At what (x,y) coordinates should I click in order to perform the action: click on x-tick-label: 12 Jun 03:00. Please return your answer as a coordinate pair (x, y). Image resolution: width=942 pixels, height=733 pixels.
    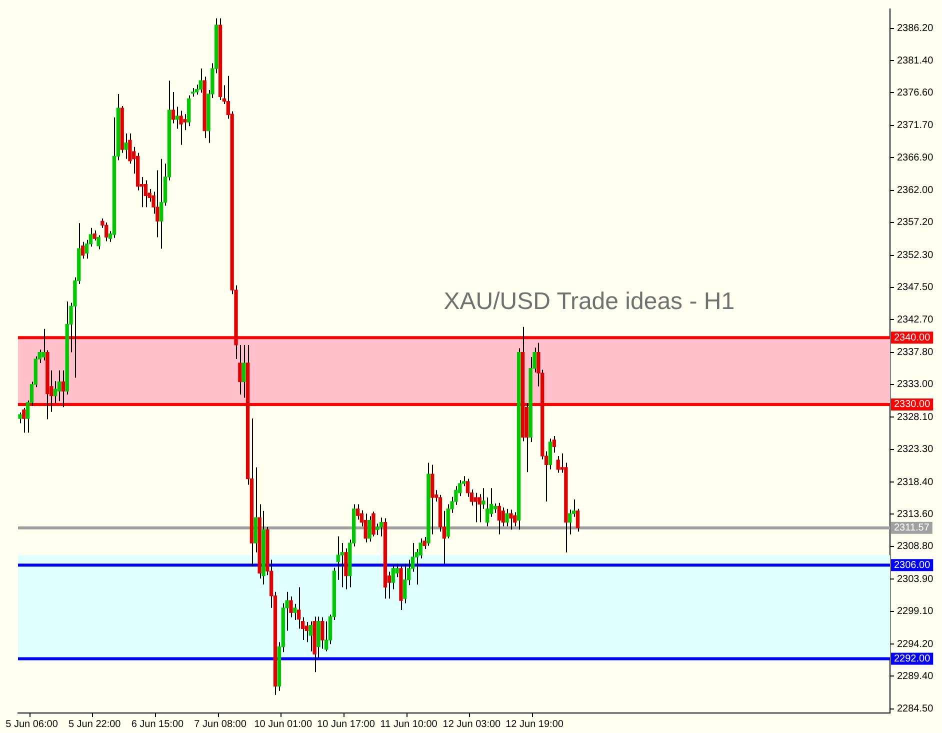
    Looking at the image, I should click on (472, 724).